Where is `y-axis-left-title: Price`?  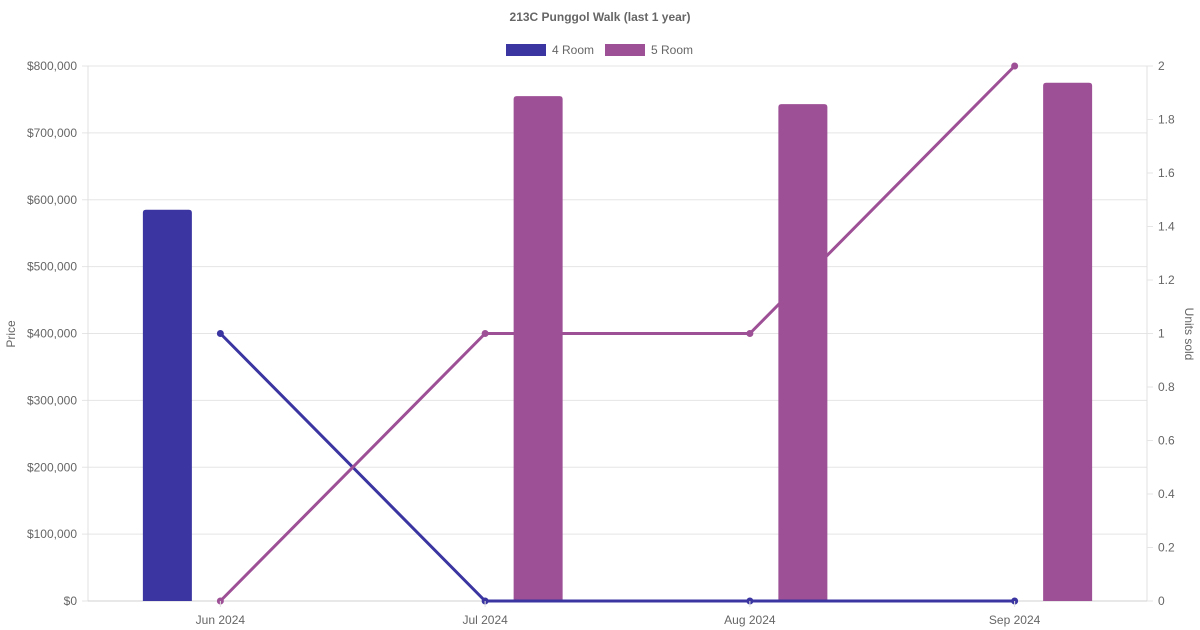 y-axis-left-title: Price is located at coordinates (11, 334).